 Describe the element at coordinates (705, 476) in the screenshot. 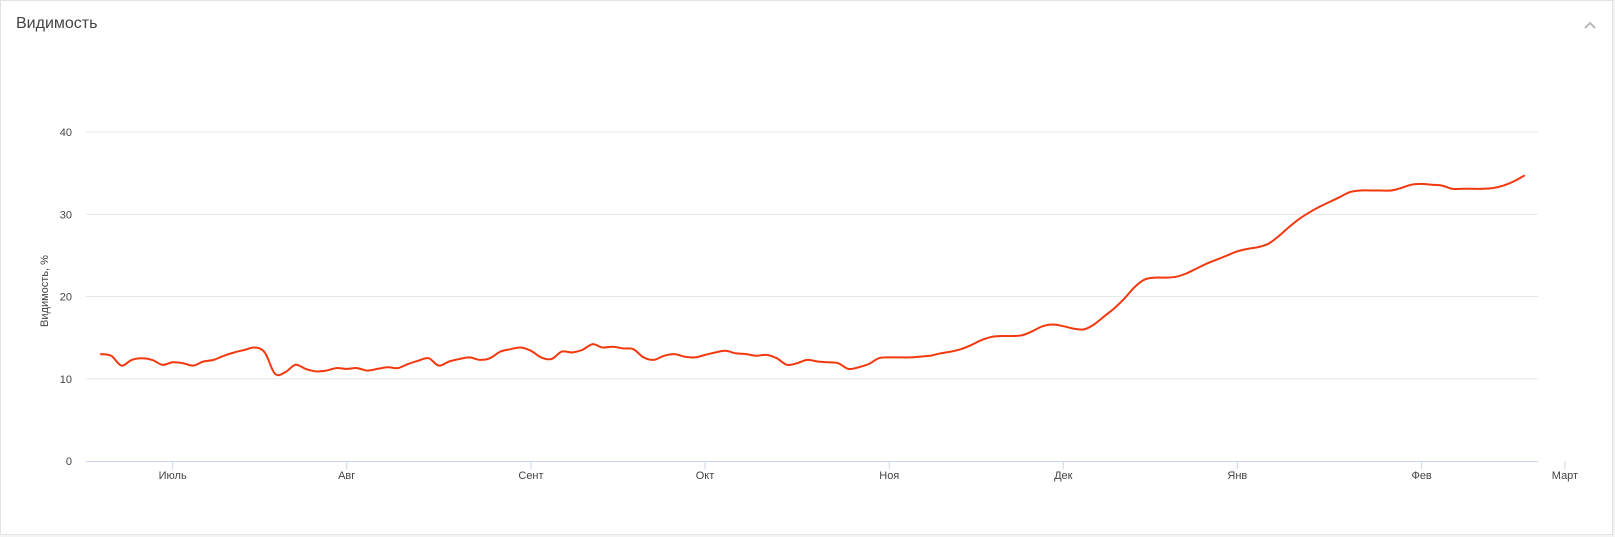

I see `x-tick-label: Окт` at that location.